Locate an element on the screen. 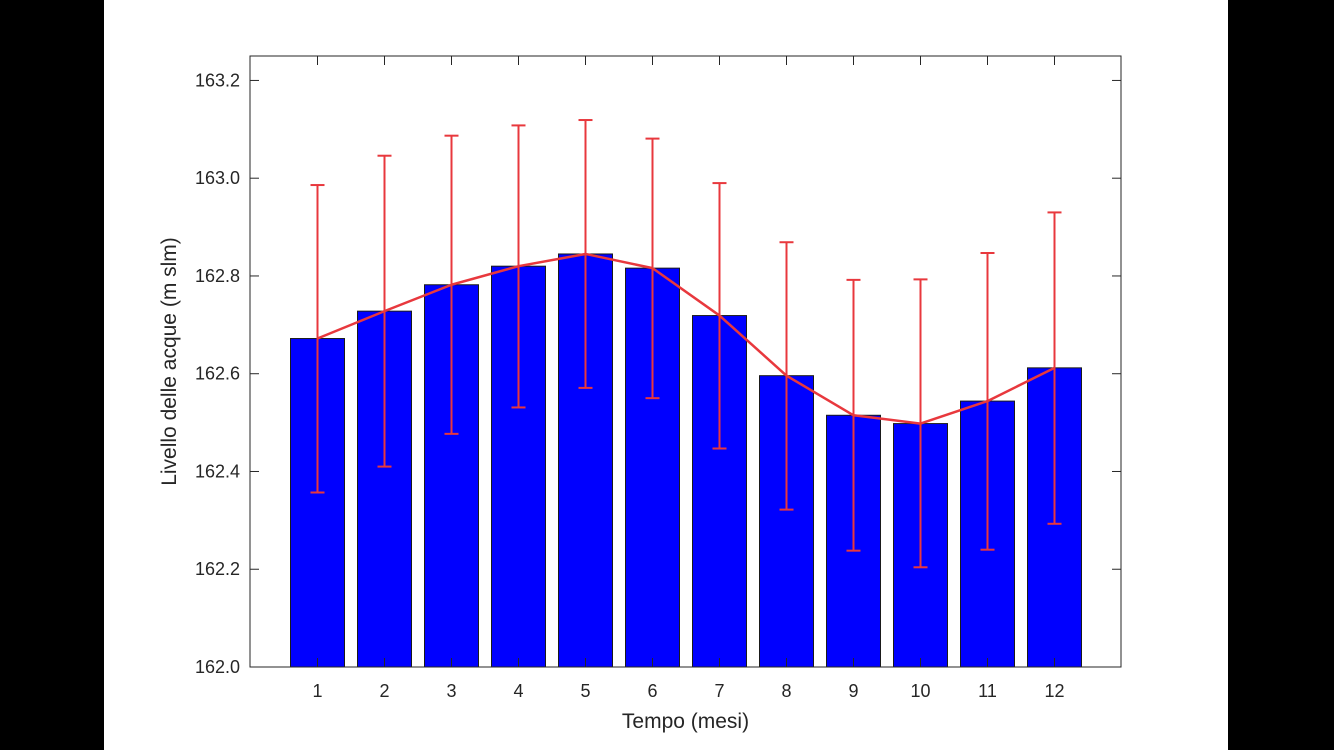 Image resolution: width=1334 pixels, height=750 pixels. x-tick-label: 10 is located at coordinates (920, 691).